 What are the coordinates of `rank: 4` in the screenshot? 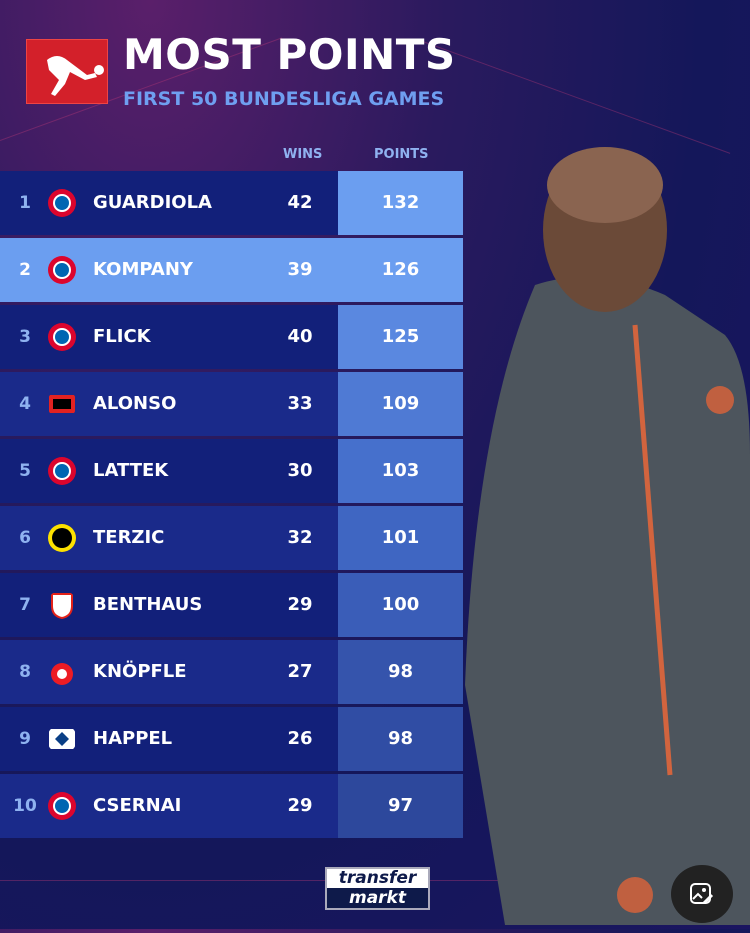 It's located at (25, 404).